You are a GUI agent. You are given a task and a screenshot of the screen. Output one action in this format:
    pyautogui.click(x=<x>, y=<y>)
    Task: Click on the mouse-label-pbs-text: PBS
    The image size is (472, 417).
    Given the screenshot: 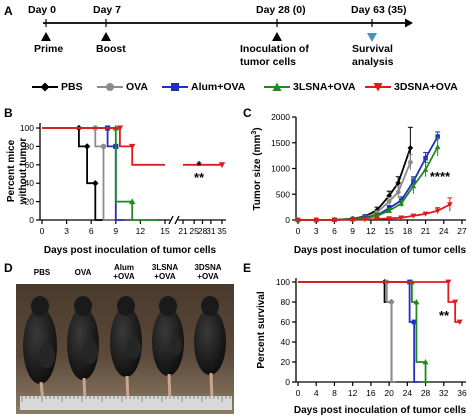 What is the action you would take?
    pyautogui.click(x=42, y=272)
    